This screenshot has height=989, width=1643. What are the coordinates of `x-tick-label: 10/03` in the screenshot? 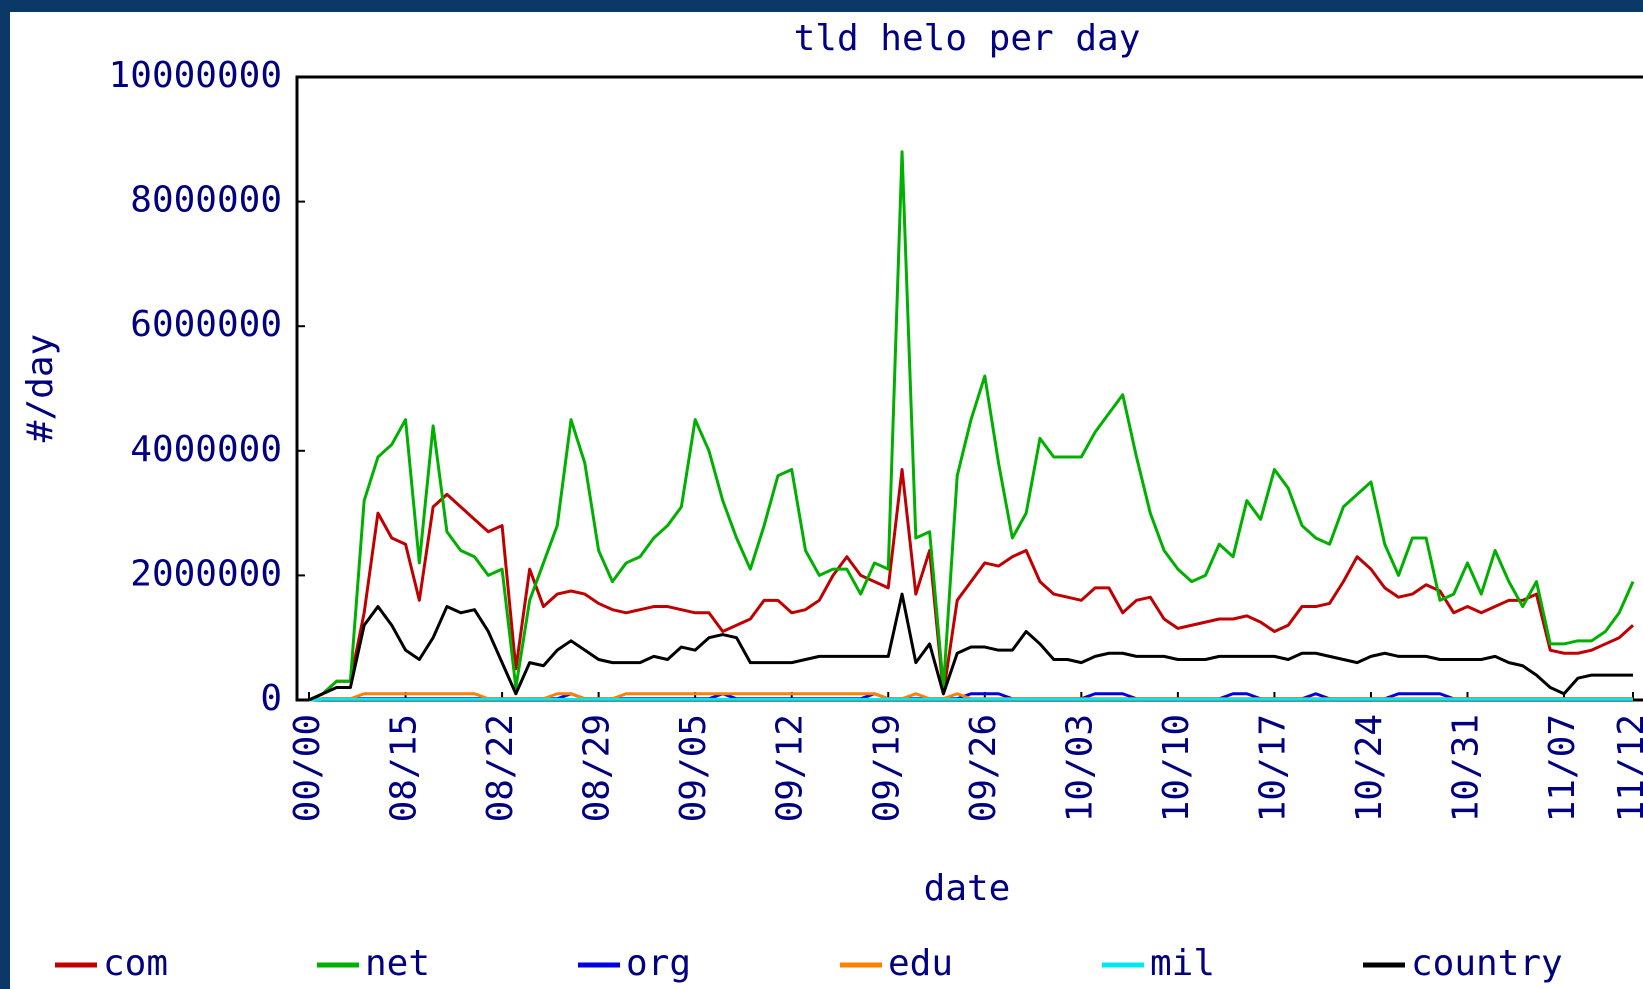 It's located at (1079, 768).